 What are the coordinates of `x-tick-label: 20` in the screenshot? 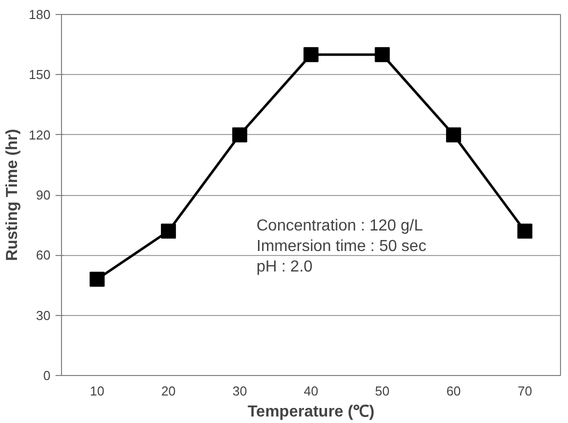 It's located at (168, 391).